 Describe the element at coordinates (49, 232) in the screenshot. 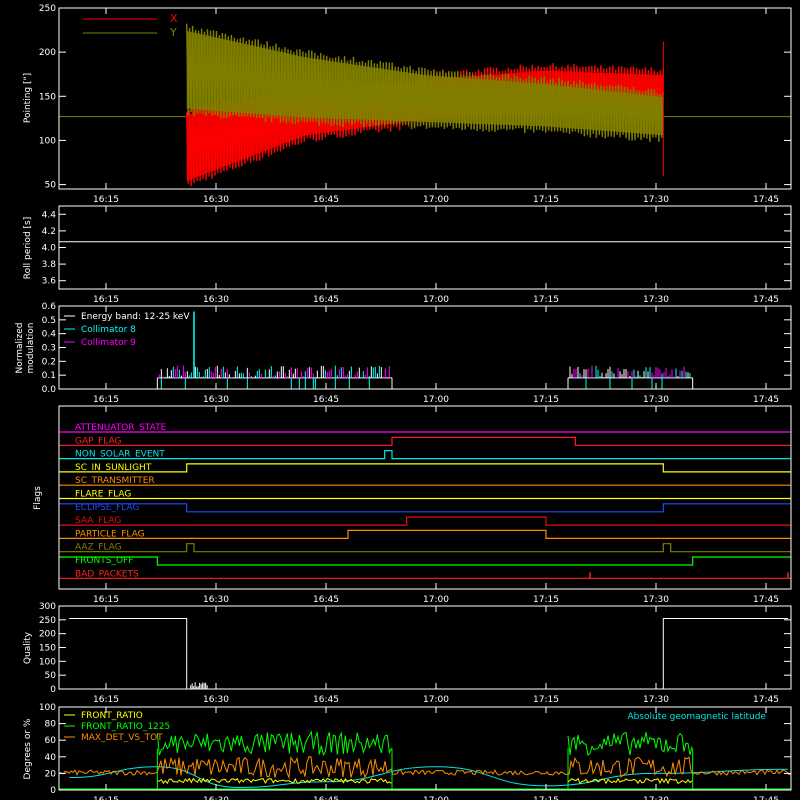

I see `y-tick-label: 4.2` at that location.